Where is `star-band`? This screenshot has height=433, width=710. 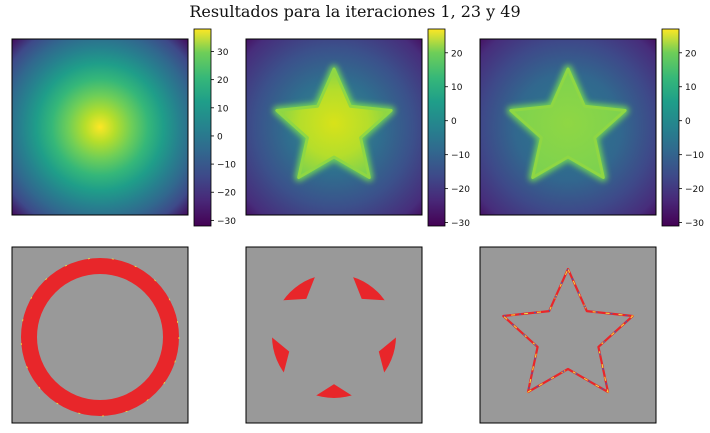 star-band is located at coordinates (334, 336).